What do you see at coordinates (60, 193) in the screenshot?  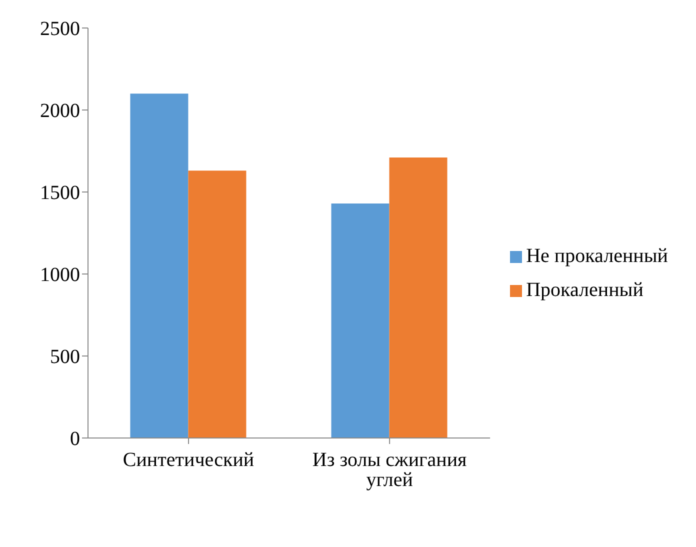 I see `y-tick-label: 1500` at bounding box center [60, 193].